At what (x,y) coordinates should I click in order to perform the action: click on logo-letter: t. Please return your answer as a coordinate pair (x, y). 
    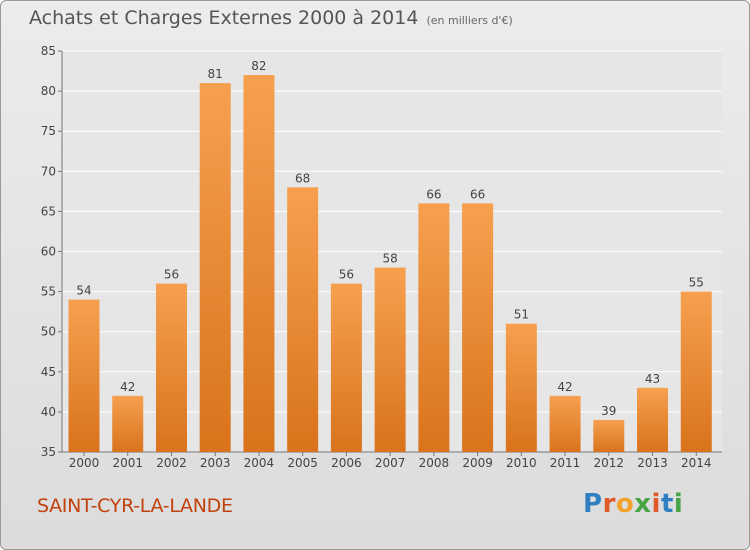
    Looking at the image, I should click on (667, 504).